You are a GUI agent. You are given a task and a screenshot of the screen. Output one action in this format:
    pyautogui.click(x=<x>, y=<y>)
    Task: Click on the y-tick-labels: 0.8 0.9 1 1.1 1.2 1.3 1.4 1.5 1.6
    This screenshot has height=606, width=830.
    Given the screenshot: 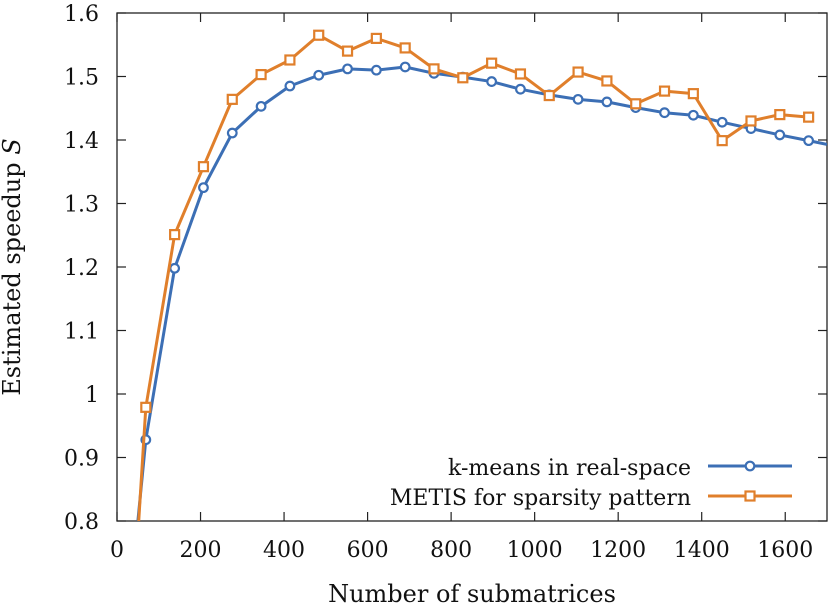 What is the action you would take?
    pyautogui.click(x=81, y=268)
    